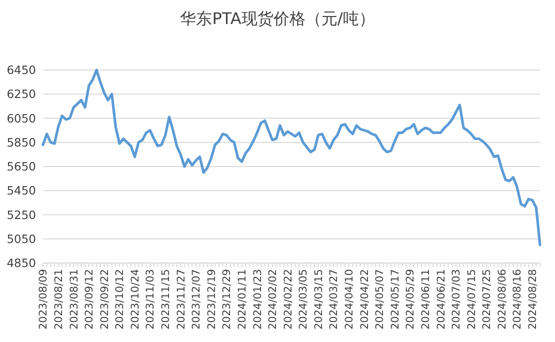  I want to click on x-tick-label: 2024/07/03, so click(456, 299).